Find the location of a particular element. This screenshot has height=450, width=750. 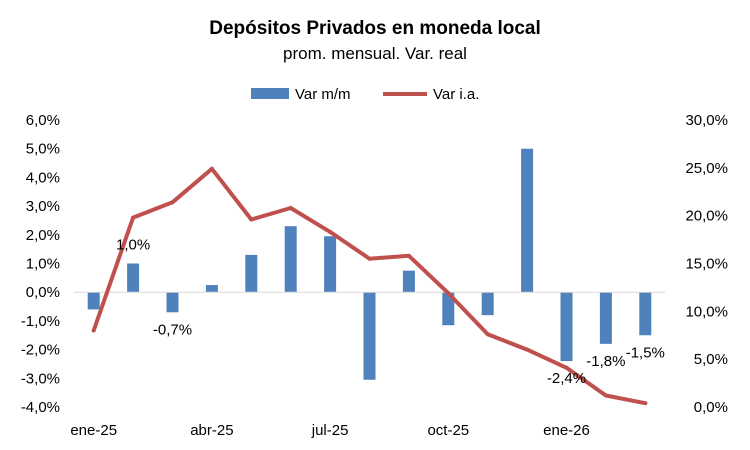

y-left-tick-label: 2,0% is located at coordinates (43, 235).